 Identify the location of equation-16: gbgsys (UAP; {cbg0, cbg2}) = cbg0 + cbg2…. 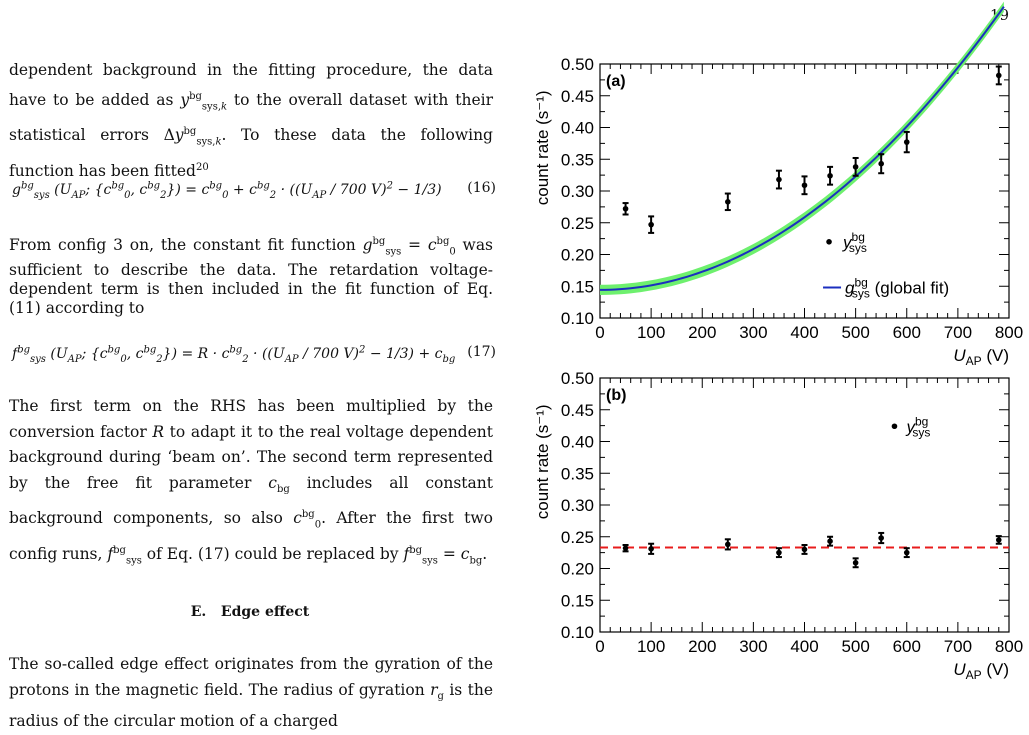
(254, 190).